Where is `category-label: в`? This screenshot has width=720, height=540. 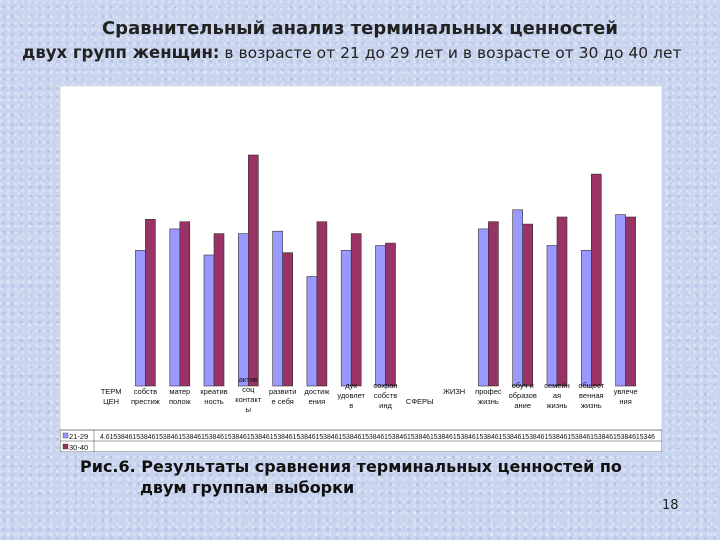
category-label: в is located at coordinates (351, 405).